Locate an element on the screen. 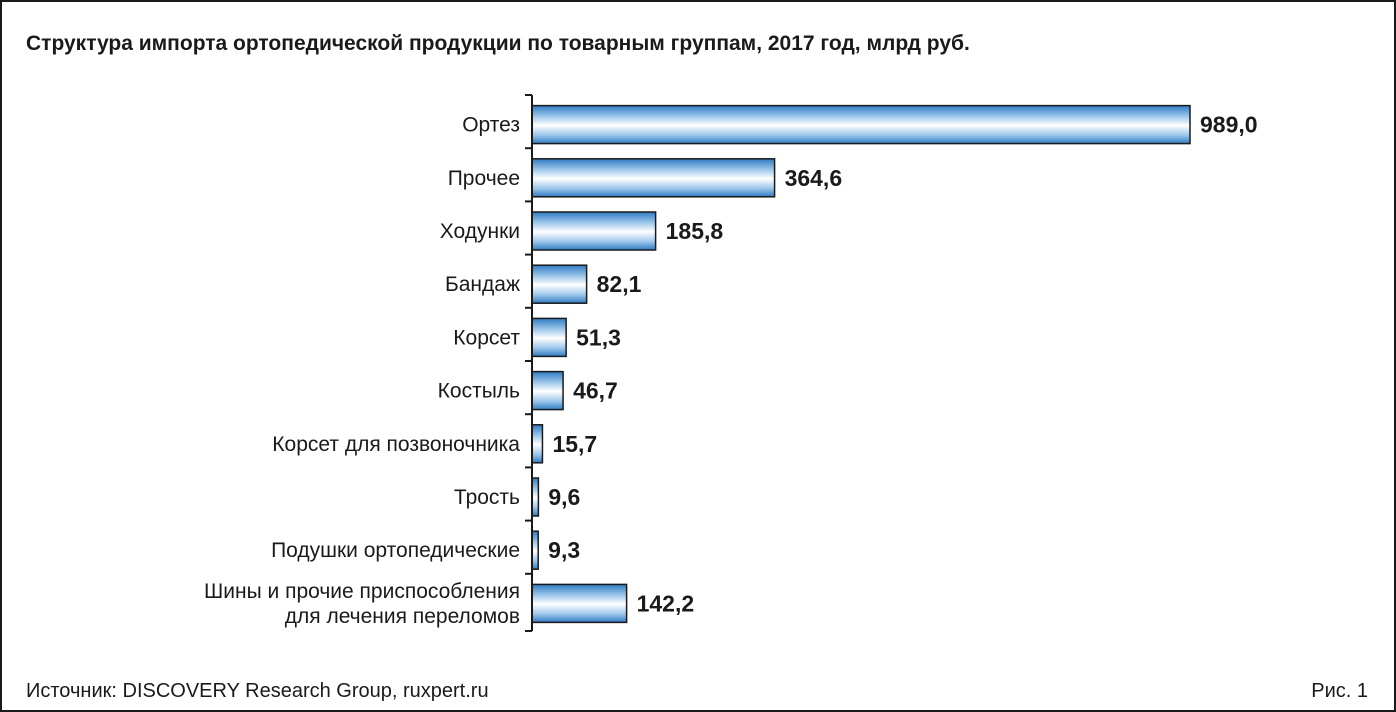  value-label: 185,8 is located at coordinates (695, 231).